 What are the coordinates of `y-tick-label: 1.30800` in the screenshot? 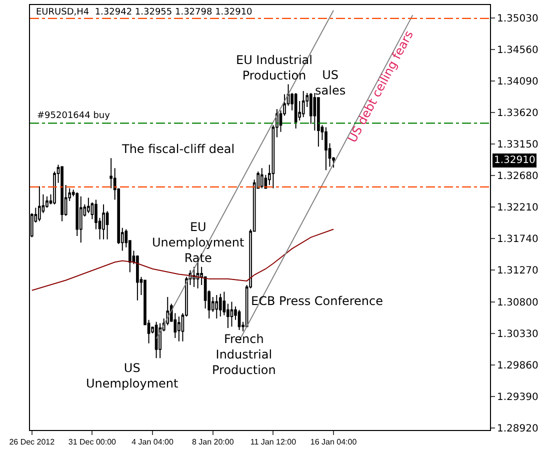 It's located at (517, 302).